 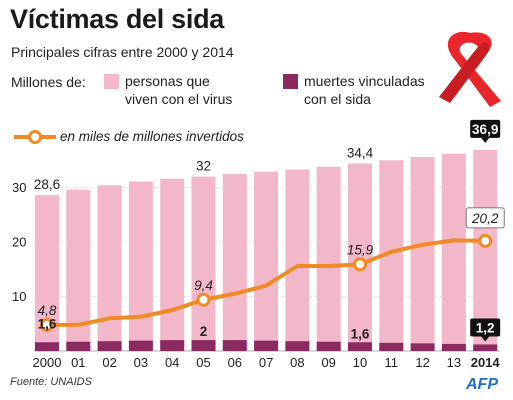 What do you see at coordinates (19, 296) in the screenshot?
I see `y-tick-label: 10` at bounding box center [19, 296].